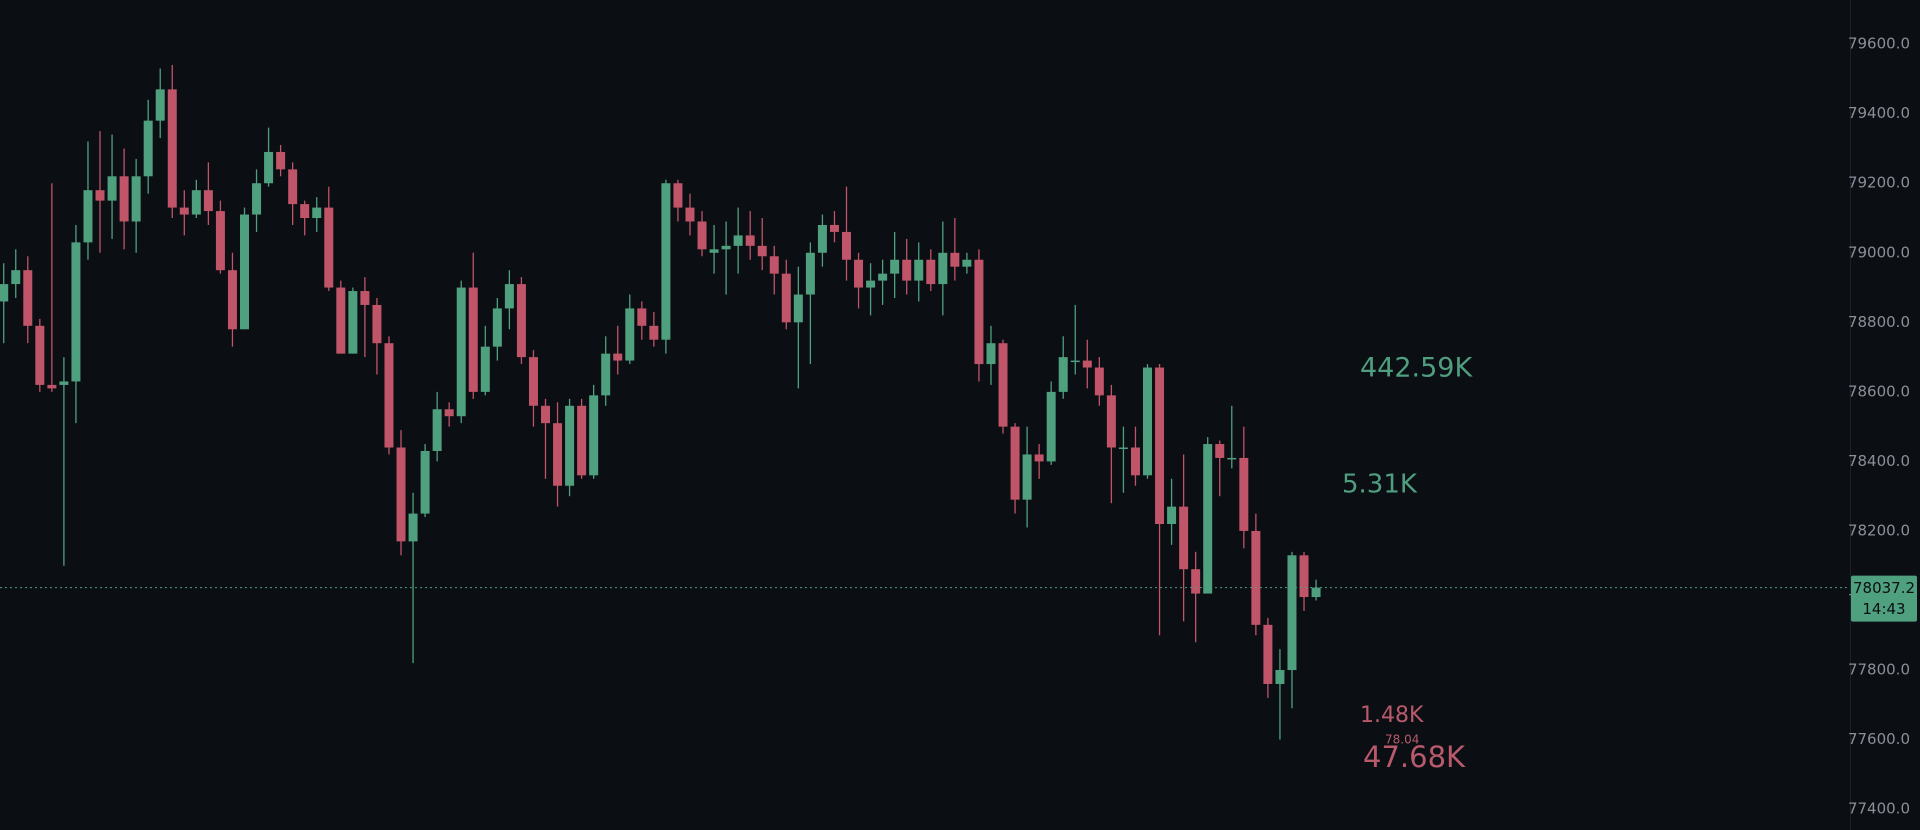  I want to click on annotation: 78.04, so click(1402, 740).